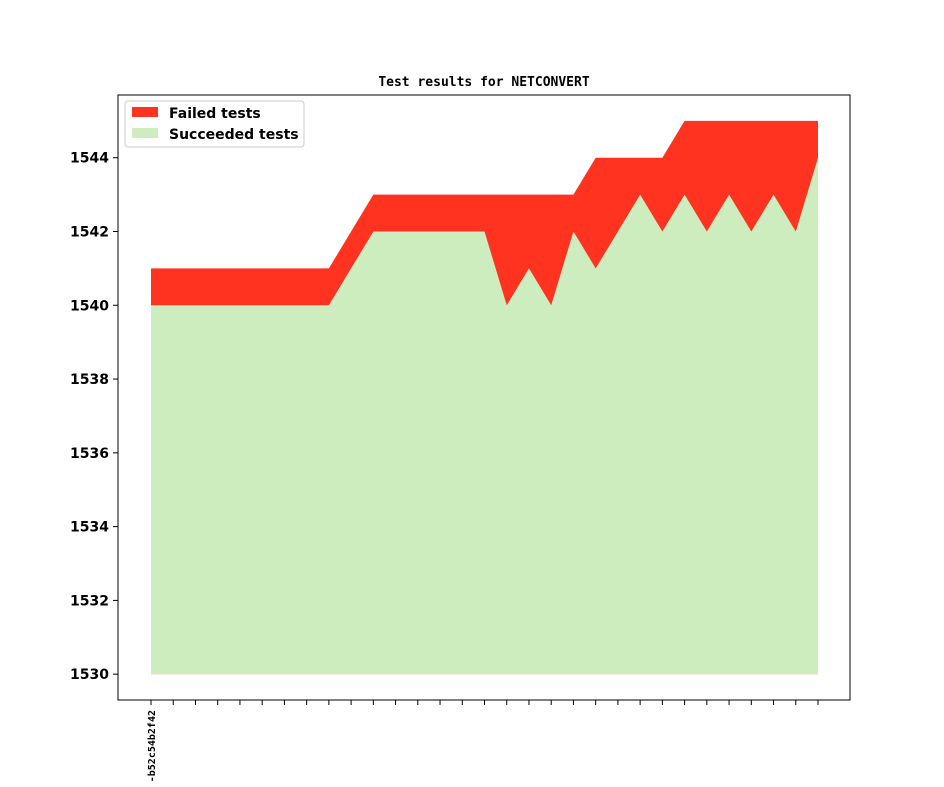  Describe the element at coordinates (89, 454) in the screenshot. I see `y-tick-label: 1536` at that location.